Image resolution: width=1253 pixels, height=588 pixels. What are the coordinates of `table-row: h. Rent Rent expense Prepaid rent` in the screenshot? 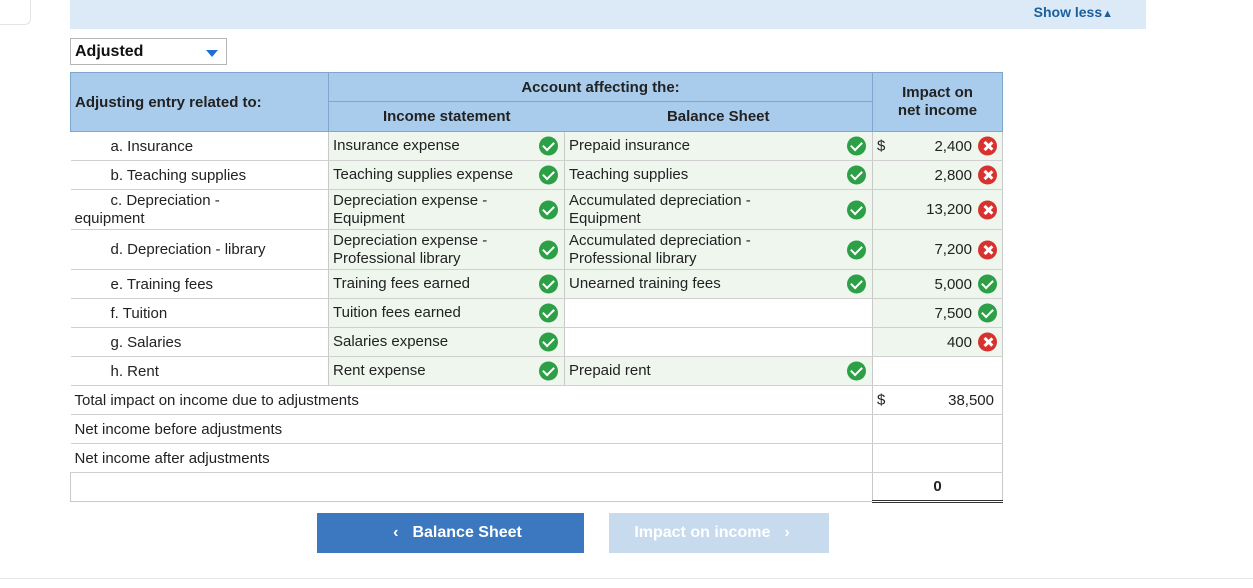 It's located at (536, 371).